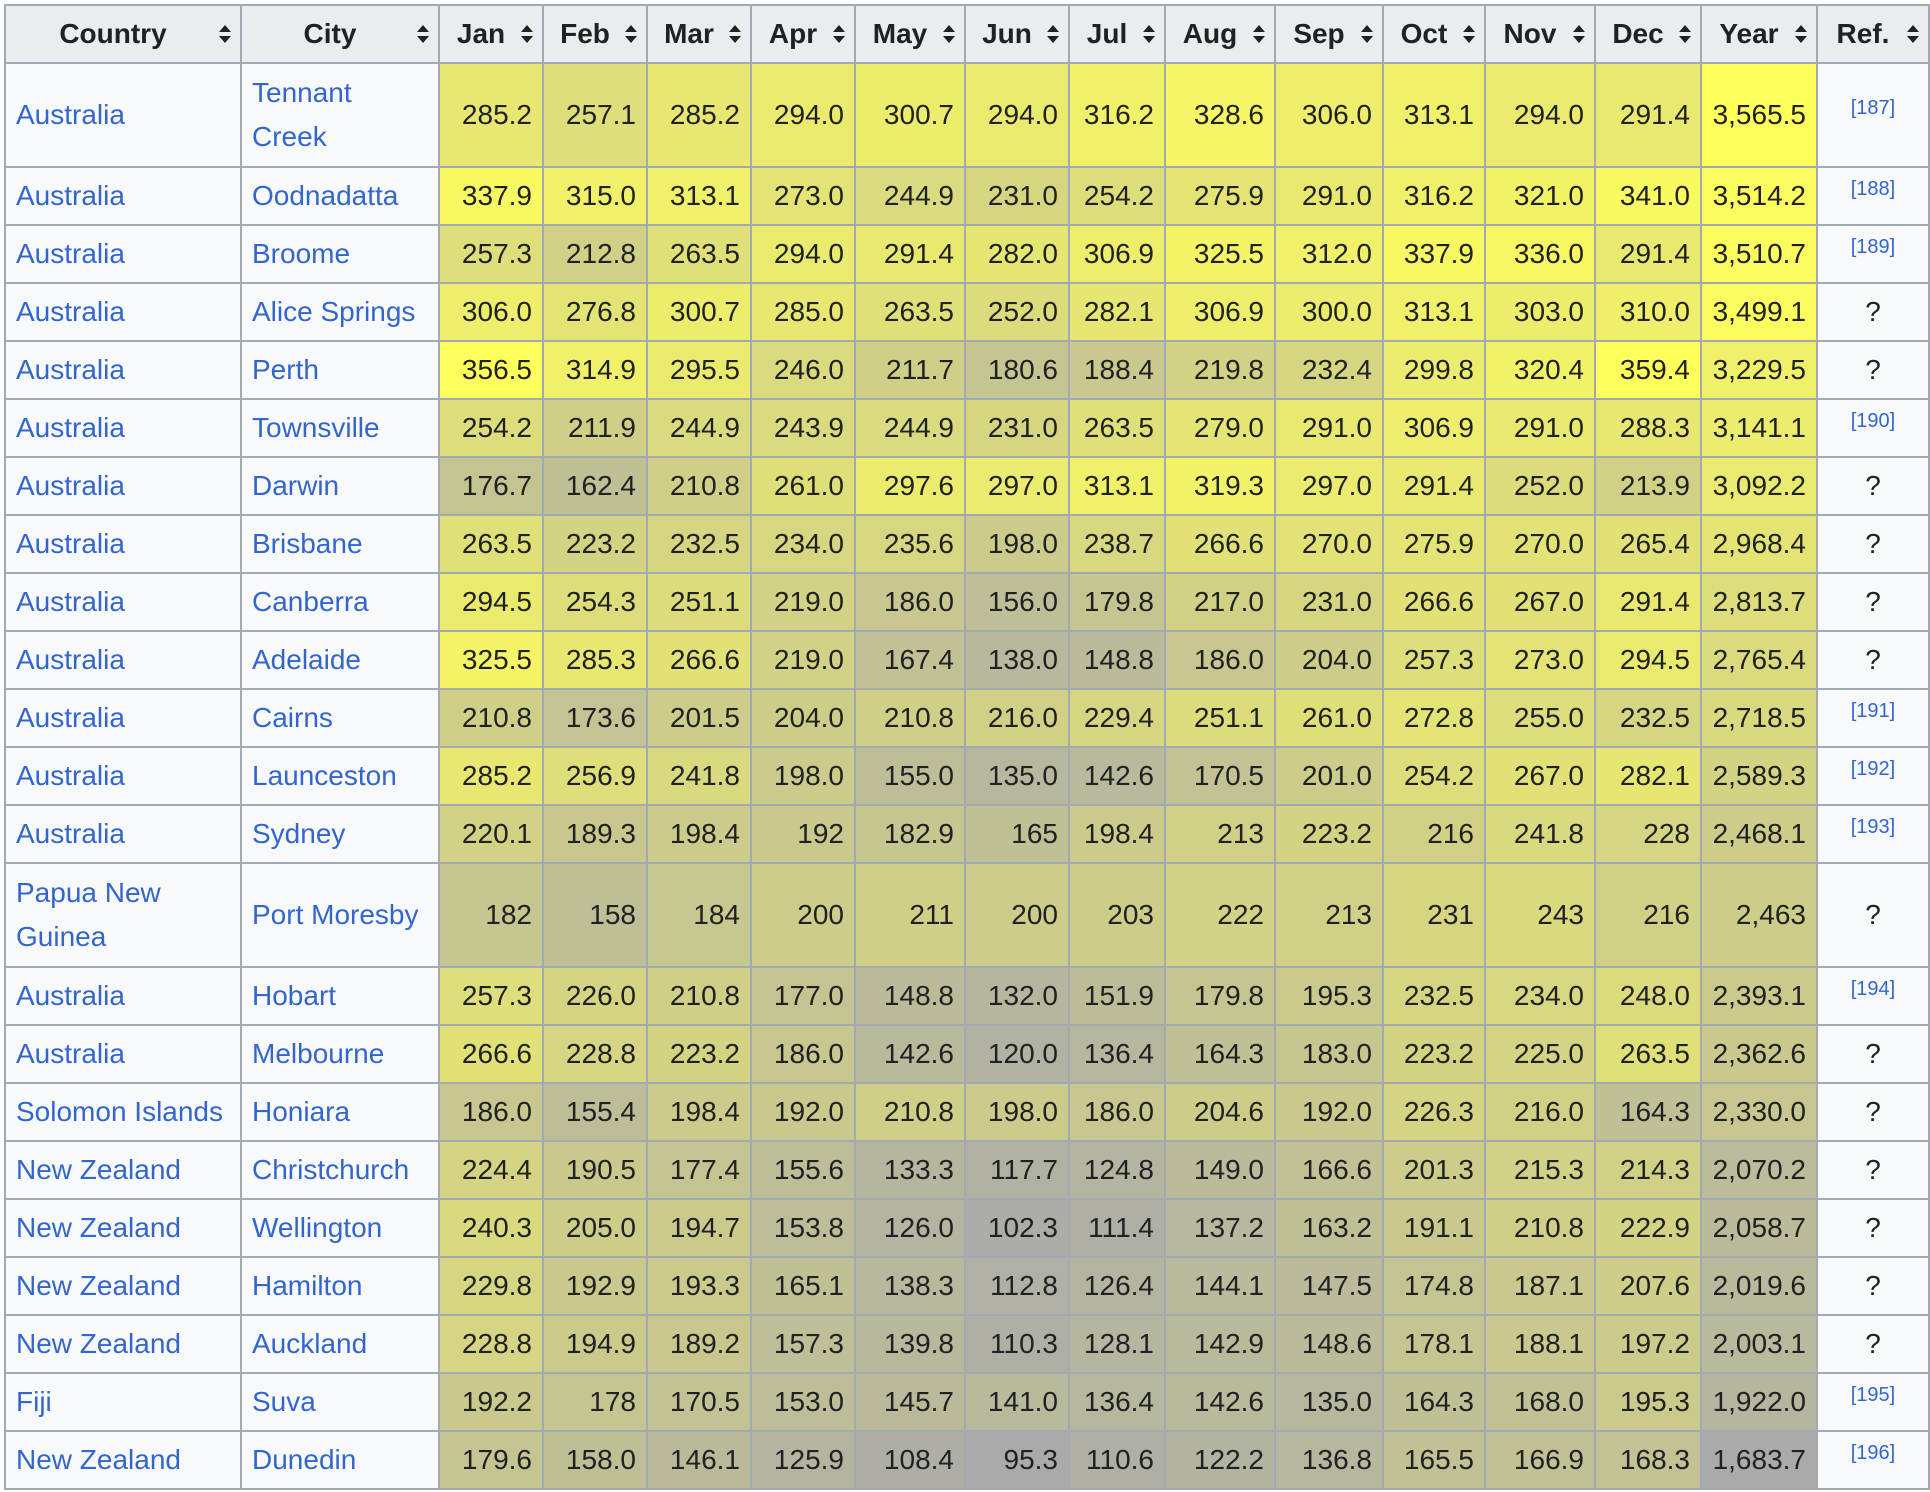  I want to click on reference-link: [196], so click(1873, 1453).